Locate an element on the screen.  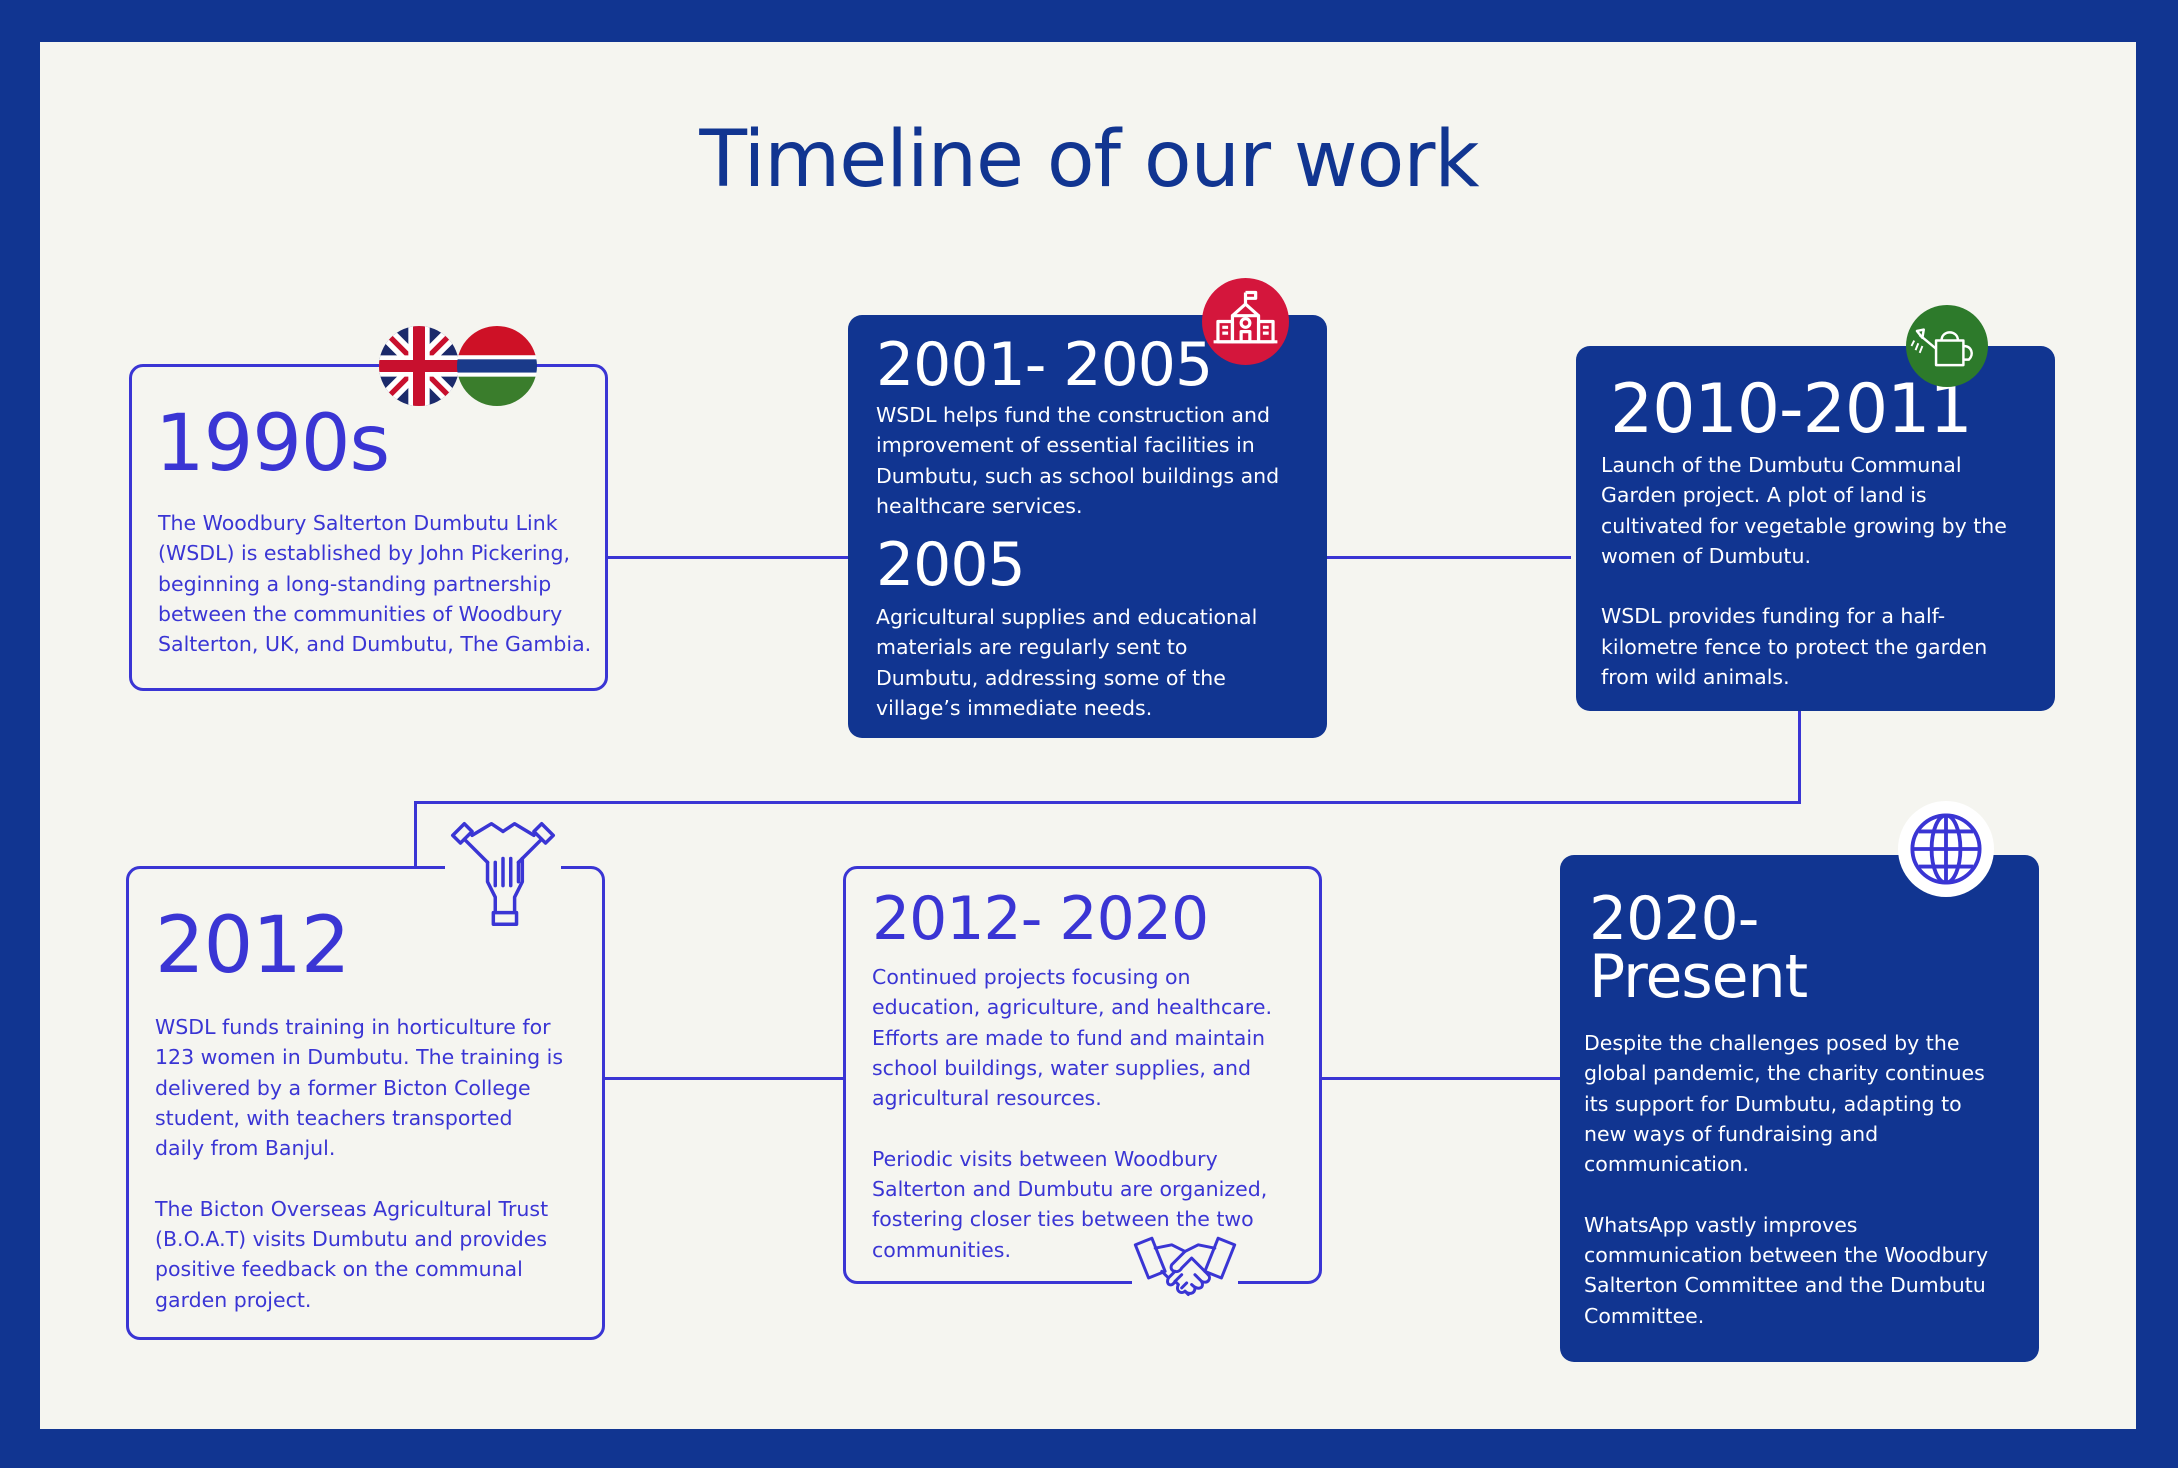
milestone-year-2: 2005 is located at coordinates (951, 565).